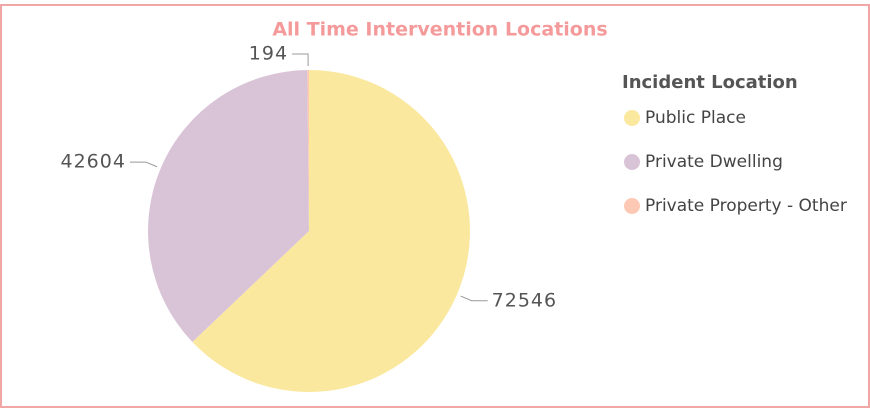 Image resolution: width=870 pixels, height=409 pixels. Describe the element at coordinates (268, 54) in the screenshot. I see `data-label: 194` at that location.